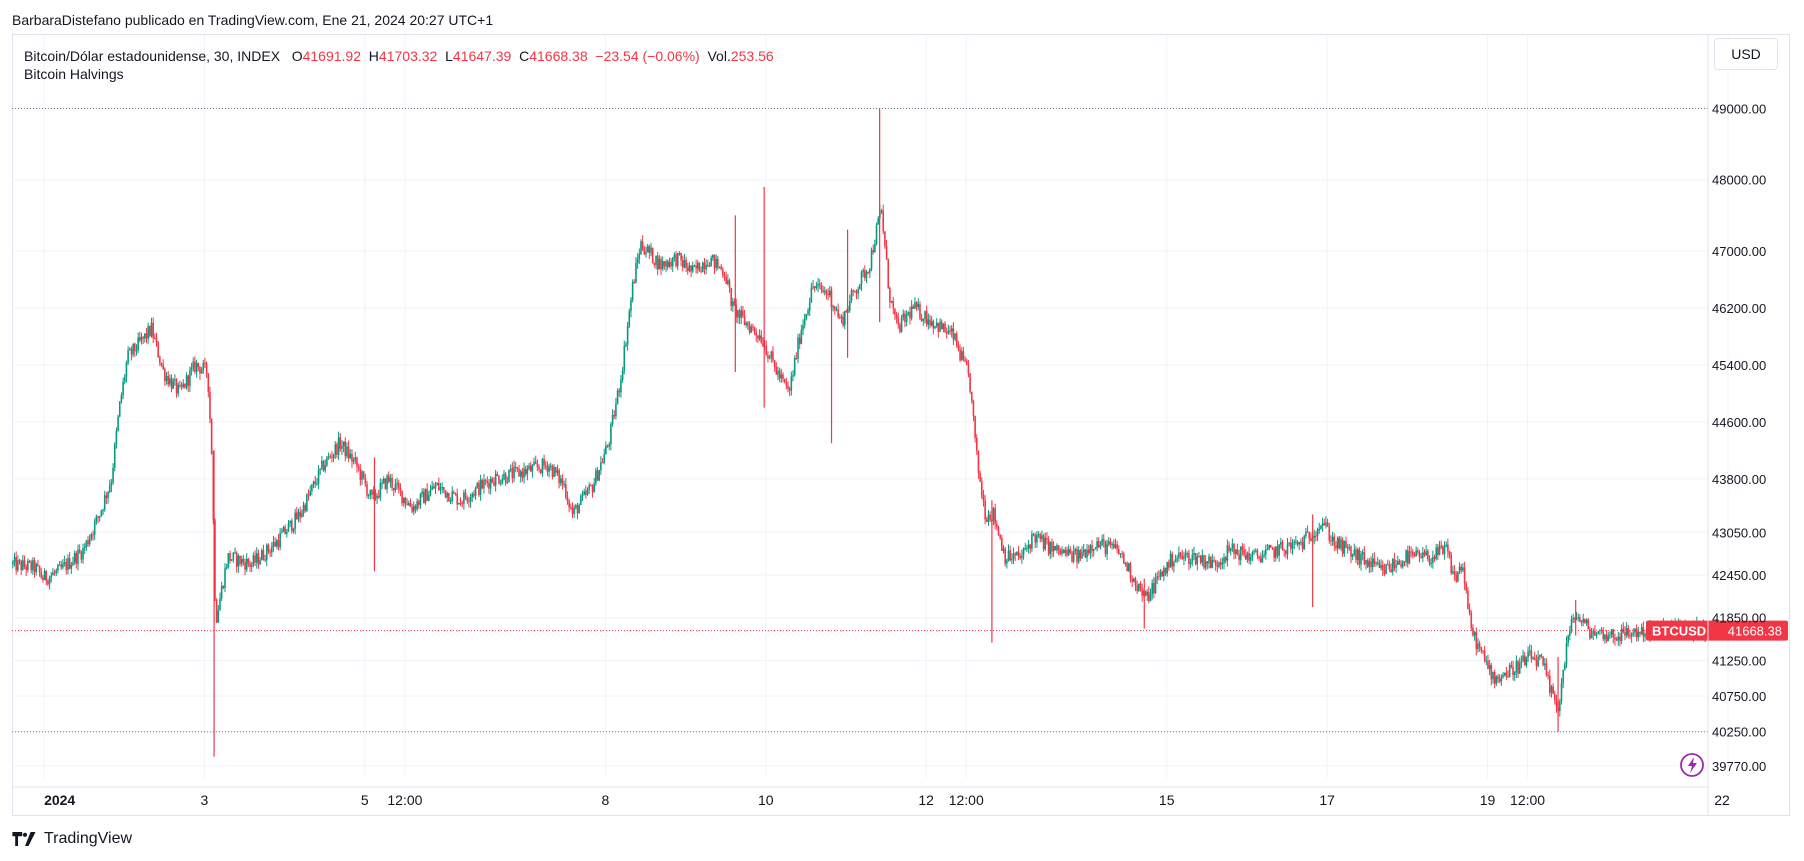  I want to click on price-tag-value: 41668.38, so click(1755, 631).